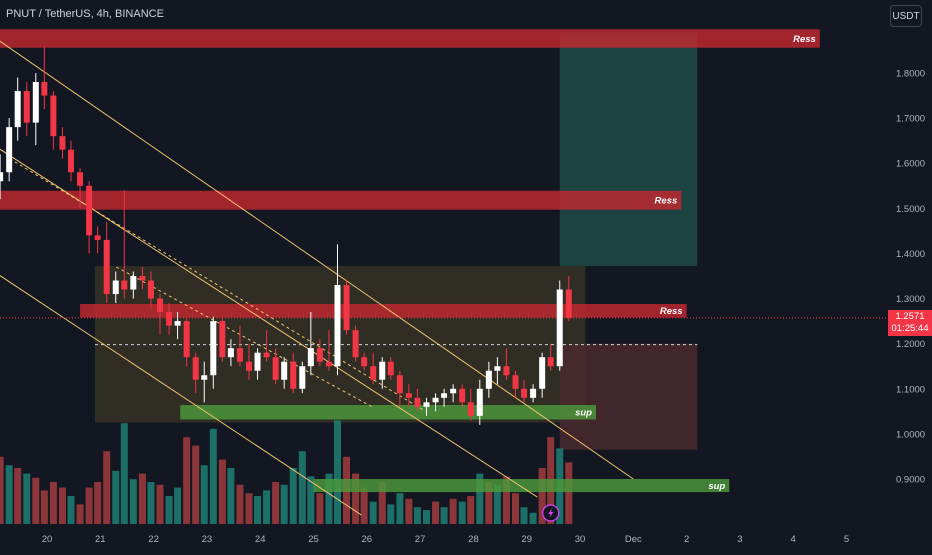  I want to click on last-price-tag: 1.2571 01:25:44, so click(910, 323).